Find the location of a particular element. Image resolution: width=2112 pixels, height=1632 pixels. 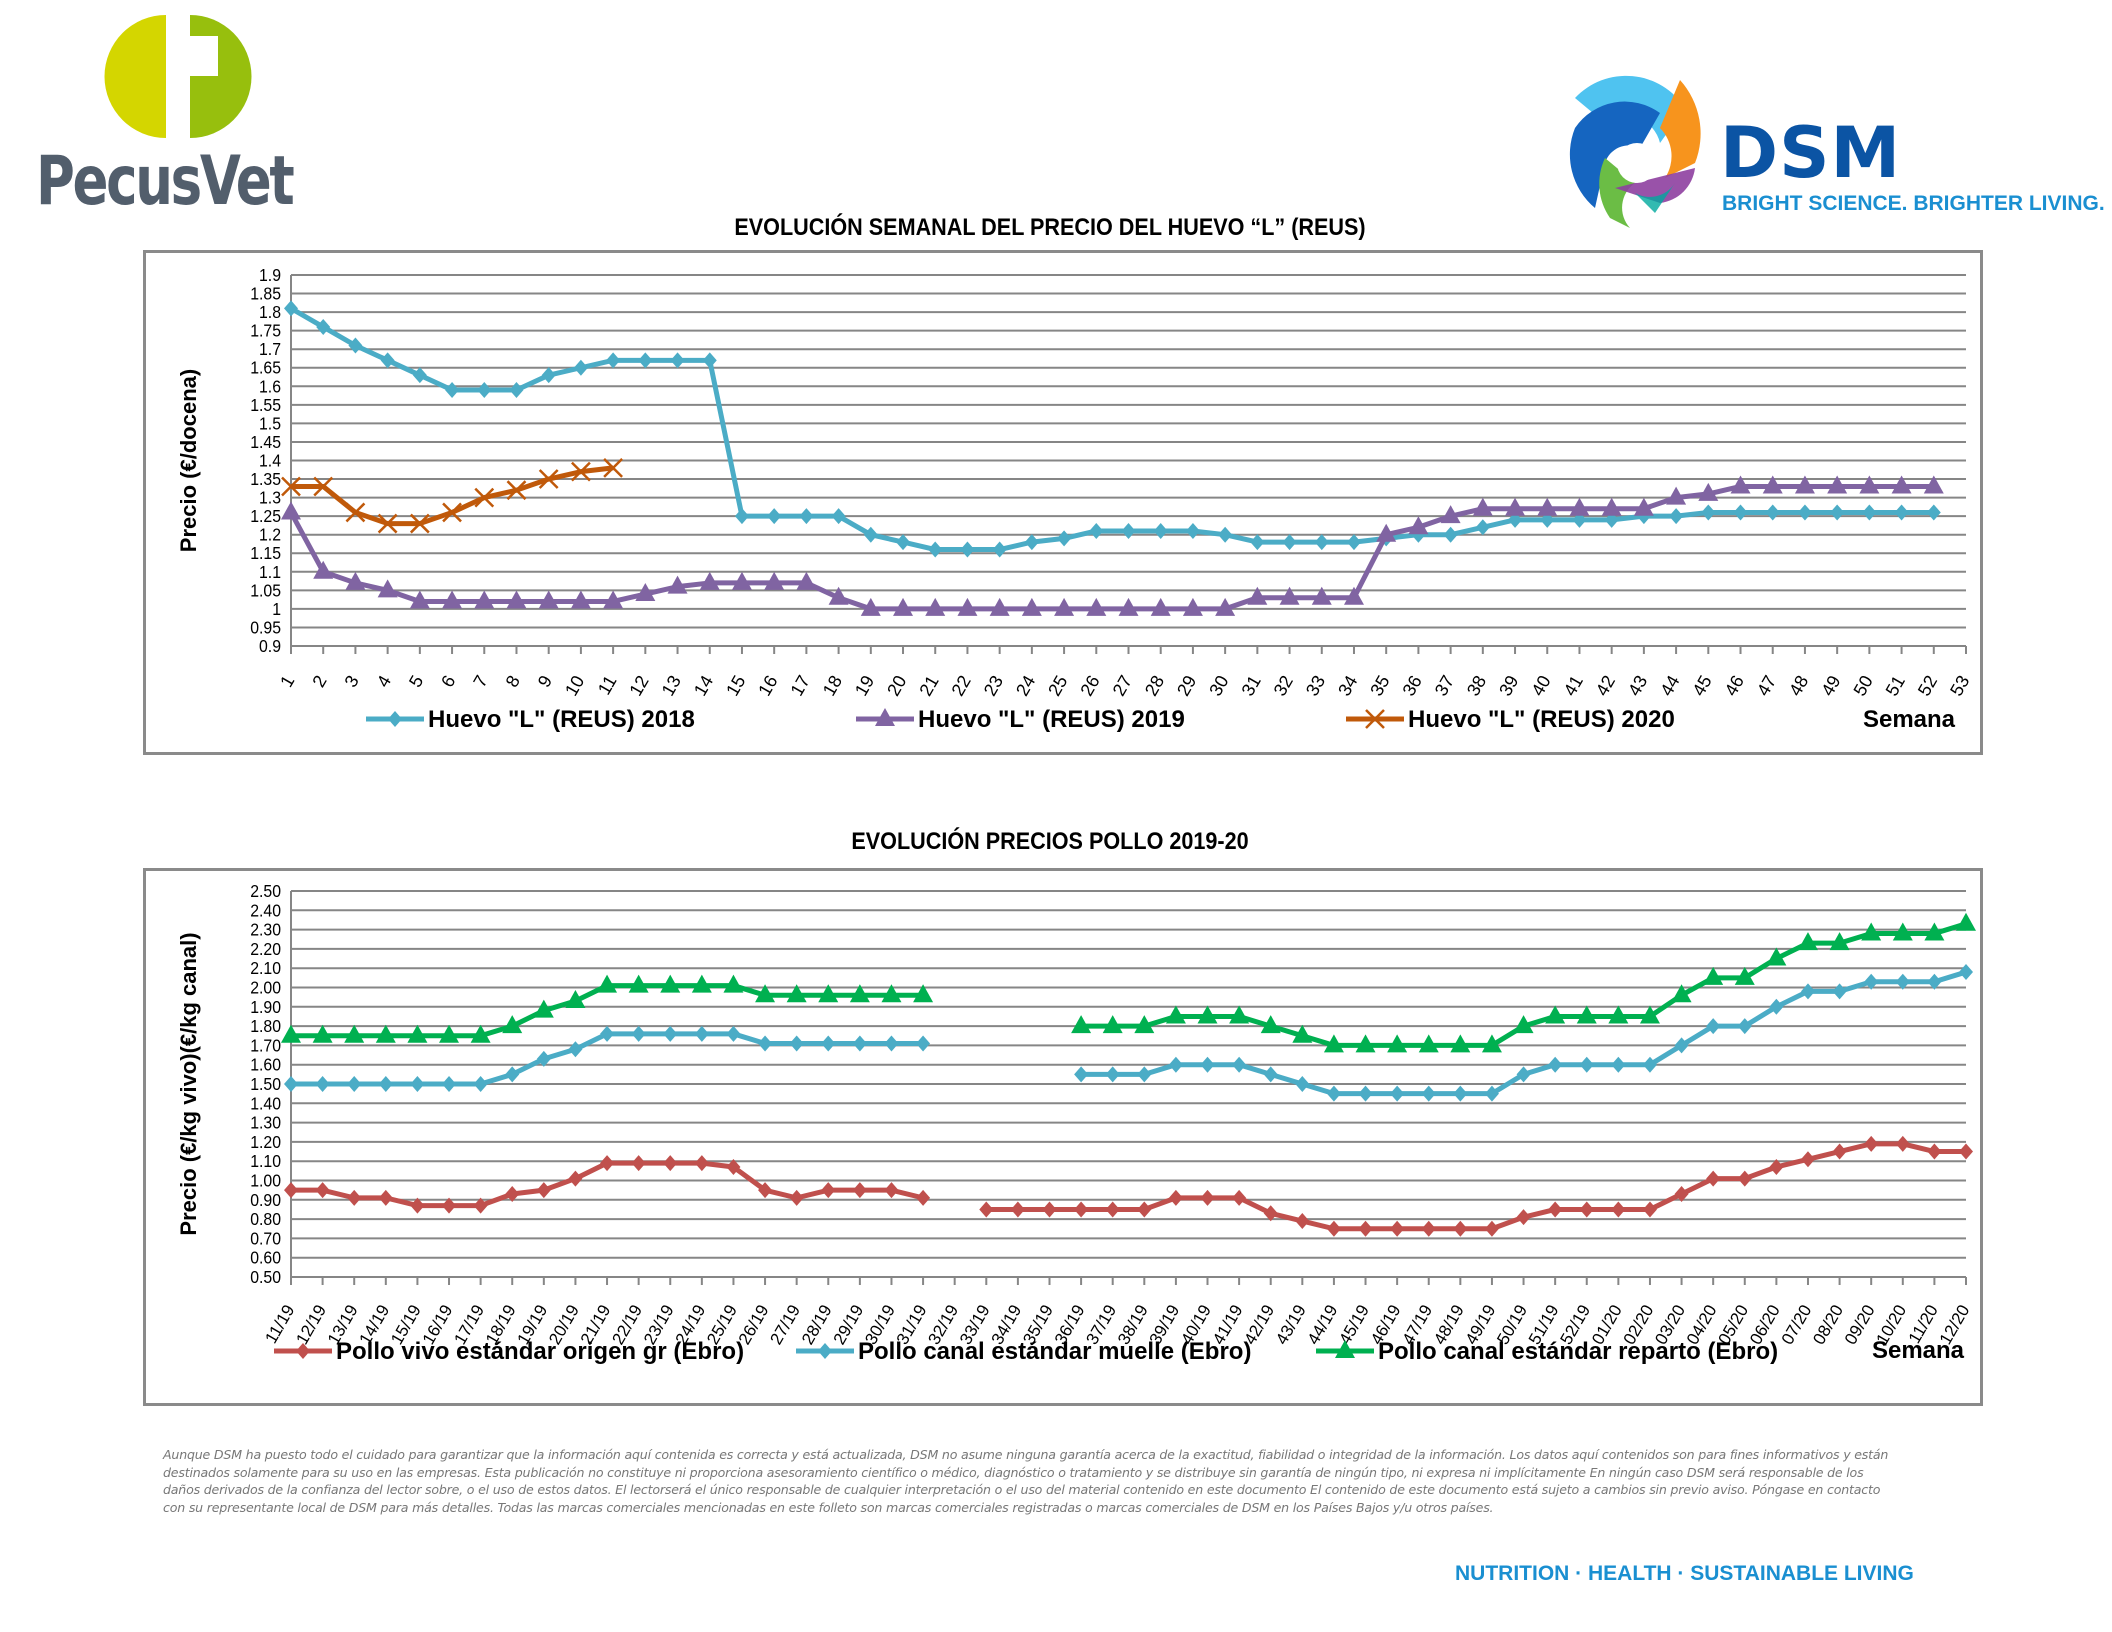

y-tick-label: 1.8 is located at coordinates (270, 312).